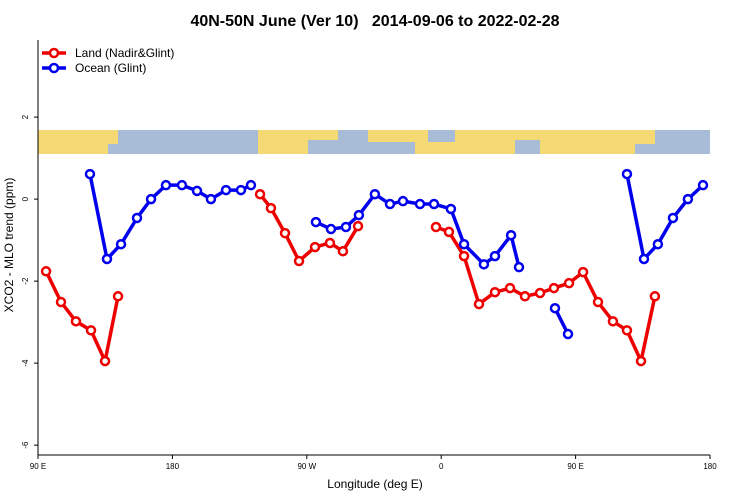  Describe the element at coordinates (25, 445) in the screenshot. I see `y-tick-label: -6` at that location.